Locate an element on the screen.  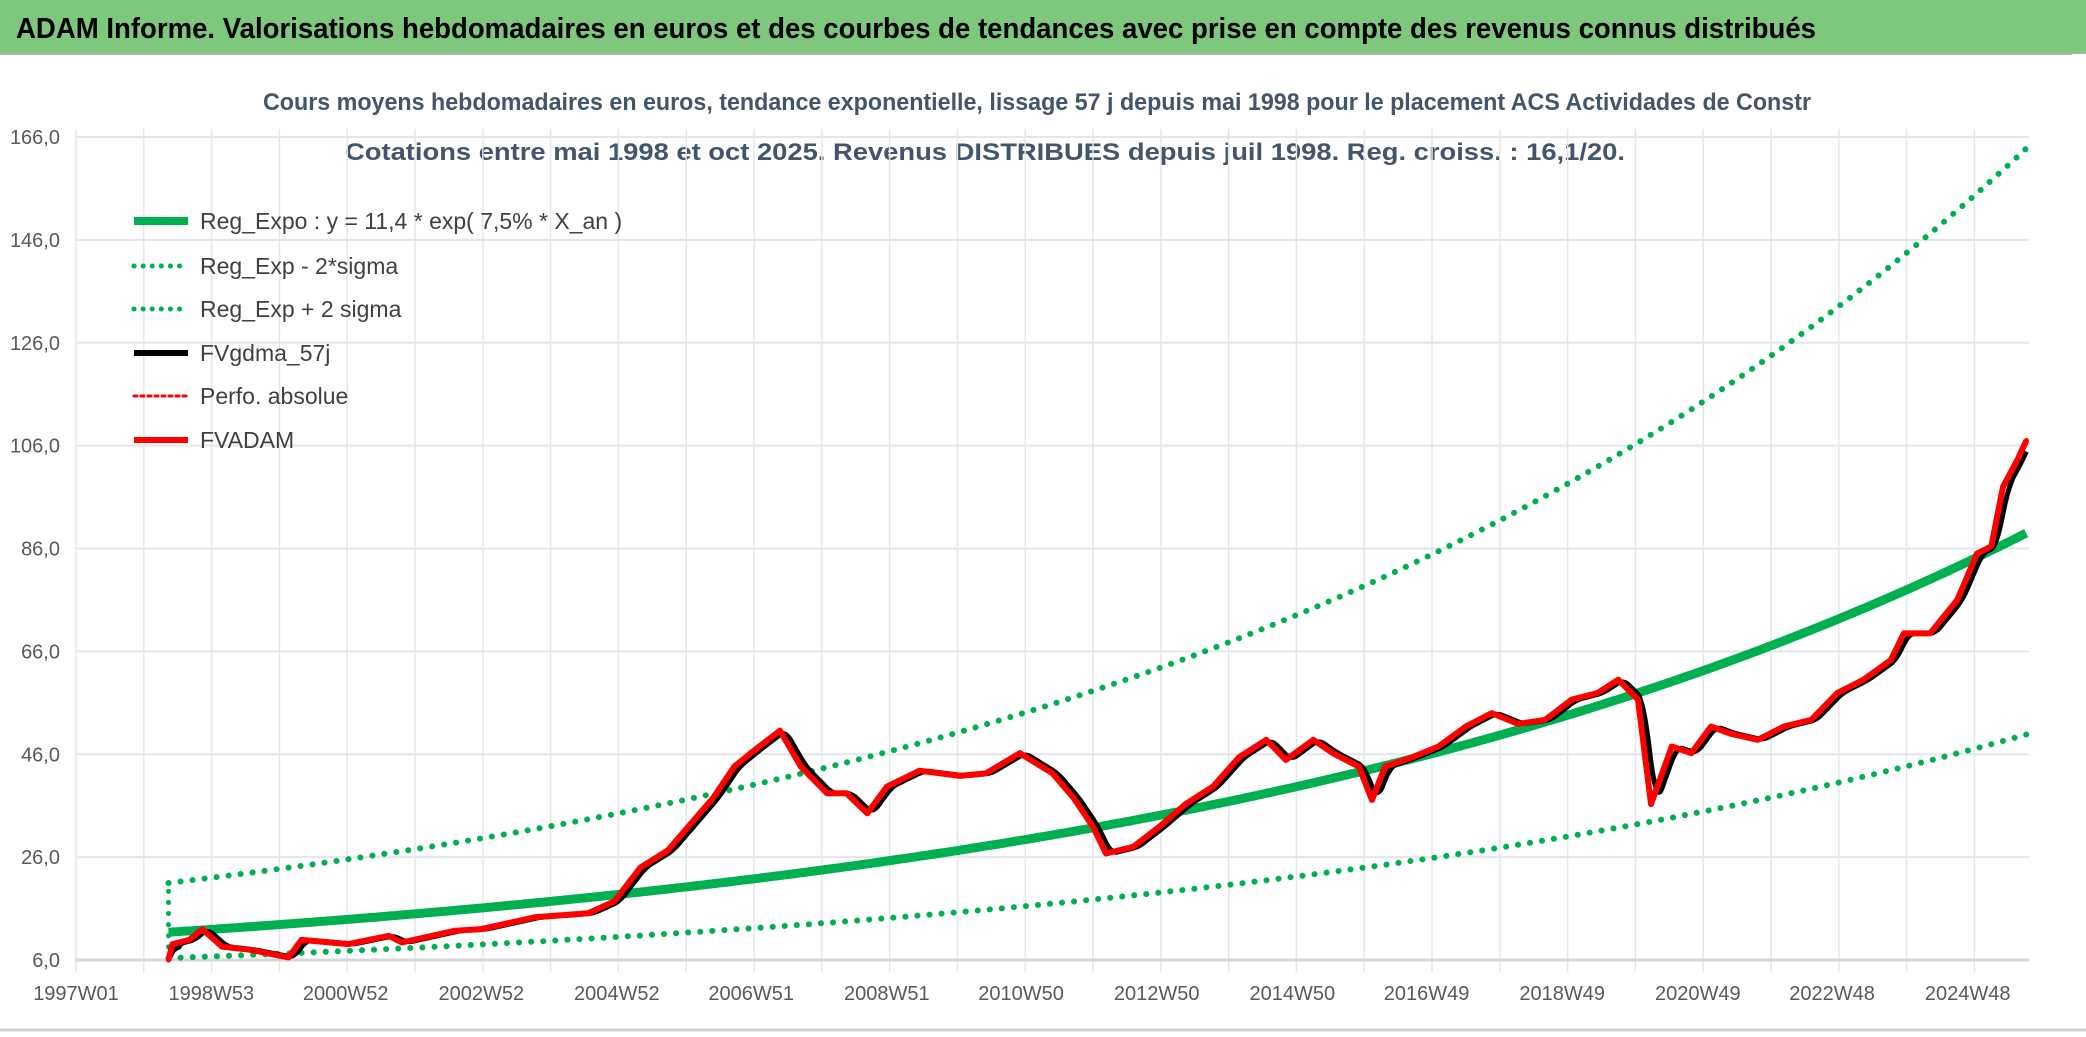
x-tick-label: 2014W50 is located at coordinates (1292, 994).